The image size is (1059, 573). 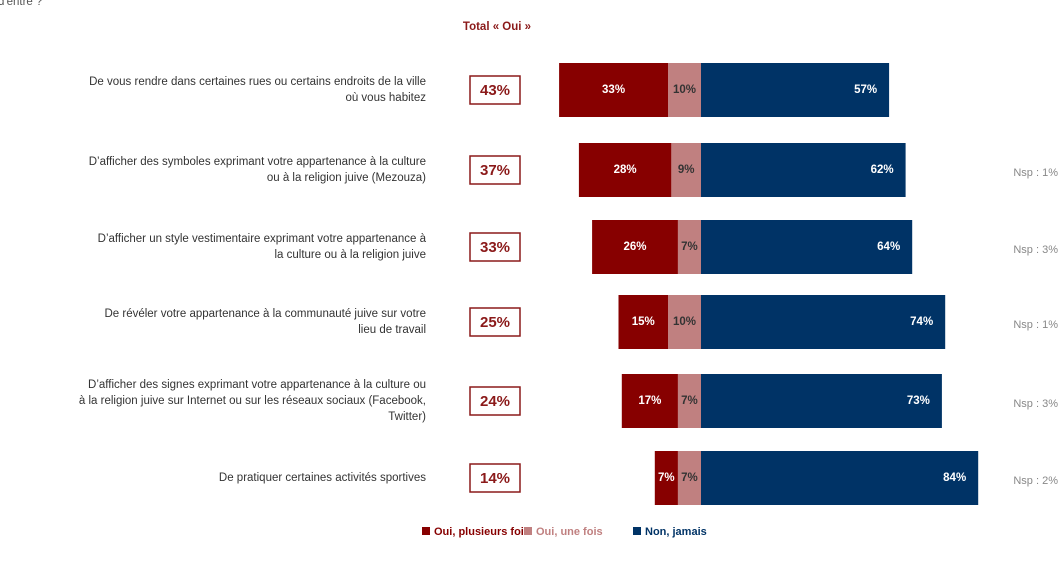 I want to click on value-label: 74%, so click(x=921, y=322).